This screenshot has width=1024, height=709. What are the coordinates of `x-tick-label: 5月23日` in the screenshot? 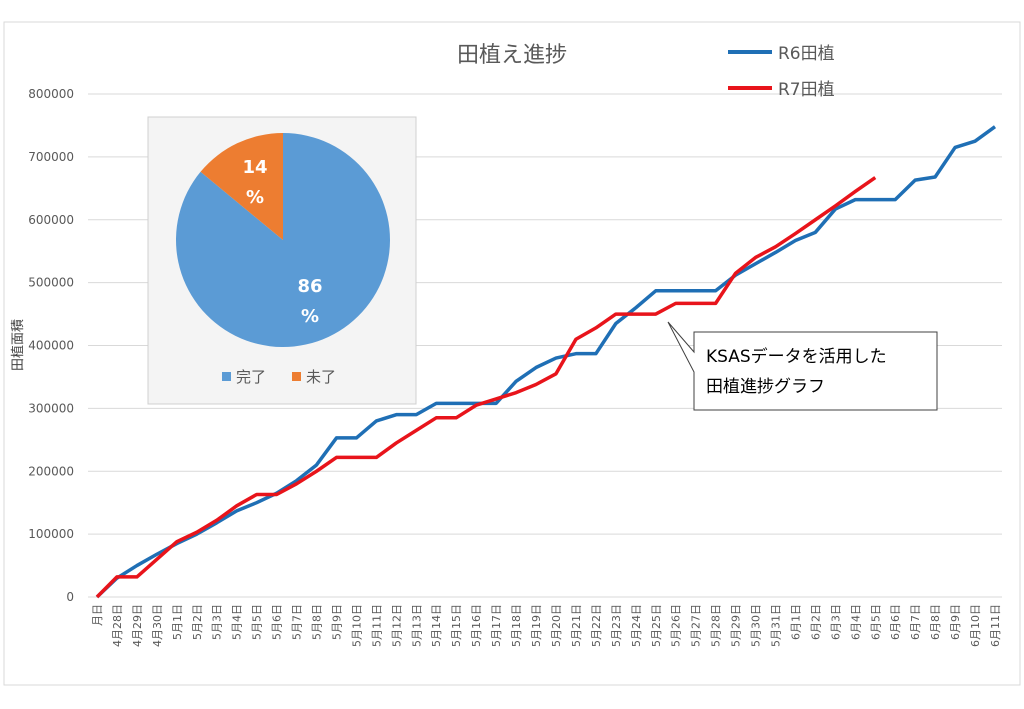 It's located at (616, 625).